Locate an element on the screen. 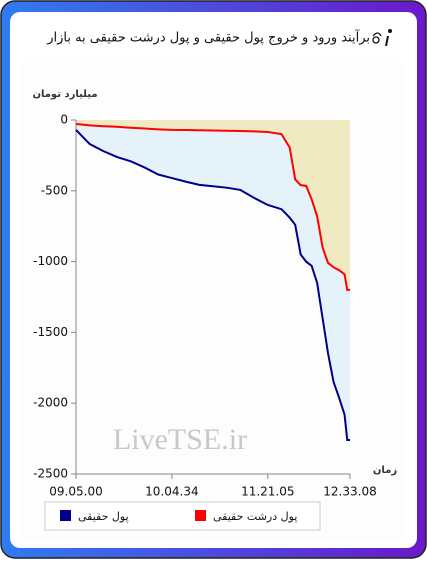 This screenshot has width=427, height=563. watermark: LiveTSE.ir is located at coordinates (180, 439).